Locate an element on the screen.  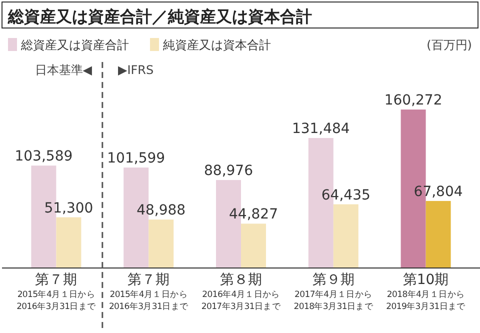
data-label: 131,484 is located at coordinates (321, 129).